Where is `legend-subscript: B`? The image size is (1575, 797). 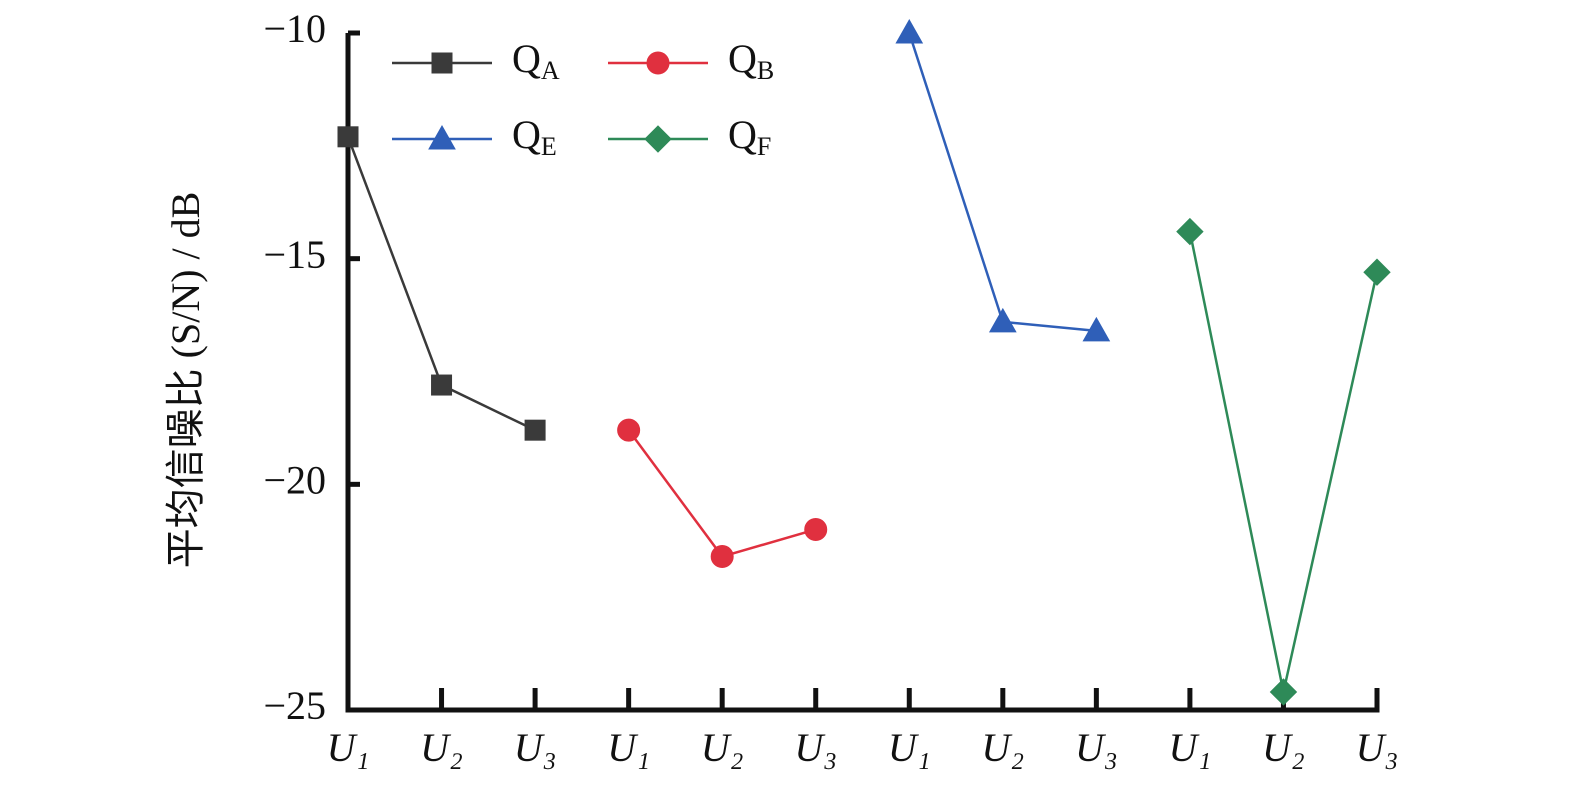 legend-subscript: B is located at coordinates (765, 70).